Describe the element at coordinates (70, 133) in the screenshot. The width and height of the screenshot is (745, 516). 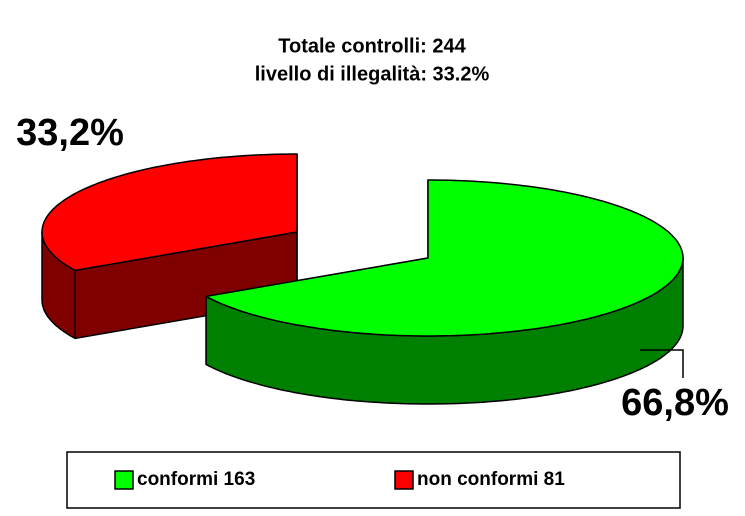
I see `data-label: 33,2%` at that location.